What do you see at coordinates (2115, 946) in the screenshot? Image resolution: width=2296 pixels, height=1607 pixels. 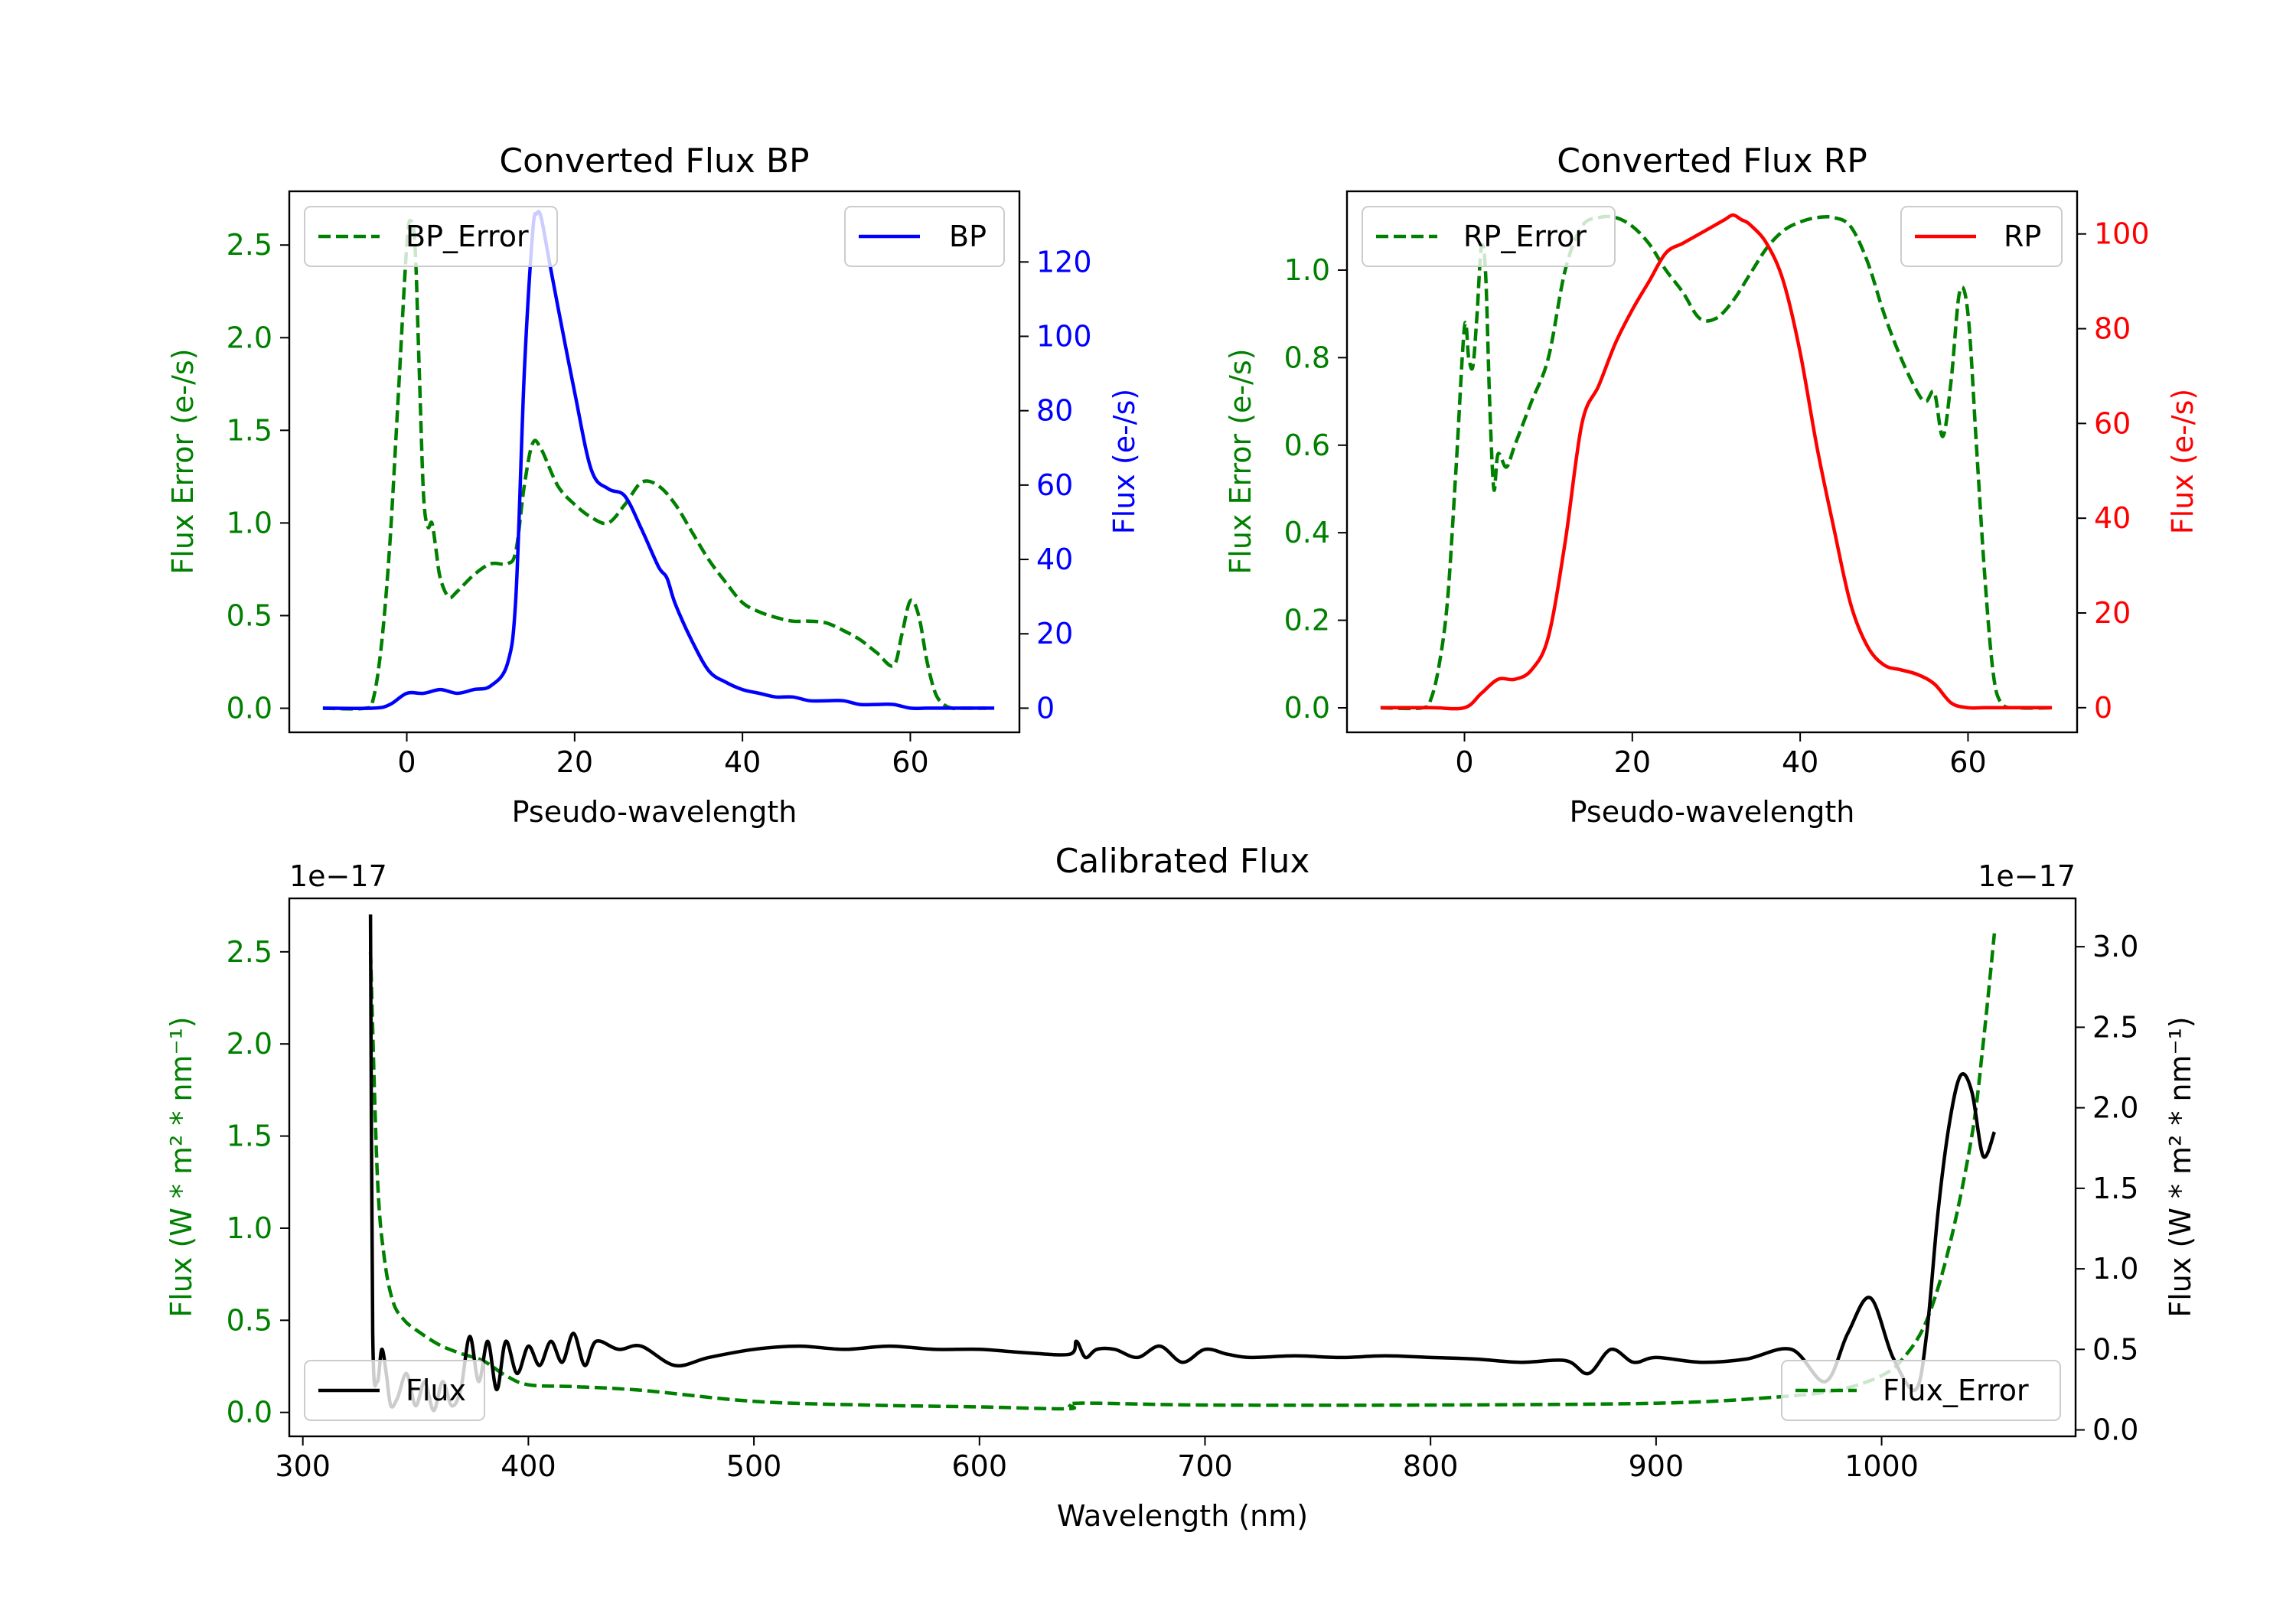 I see `y-right-tick-label: 3.0` at bounding box center [2115, 946].